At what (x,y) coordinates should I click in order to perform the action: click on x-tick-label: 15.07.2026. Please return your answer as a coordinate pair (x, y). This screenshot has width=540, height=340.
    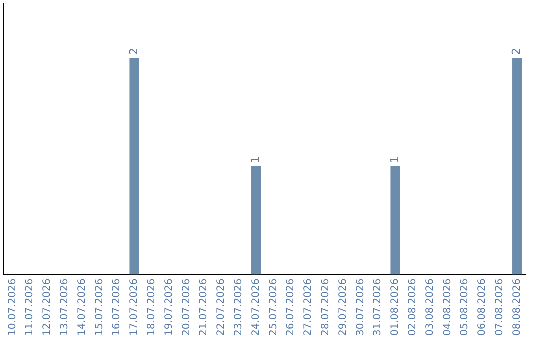
    Looking at the image, I should click on (100, 307).